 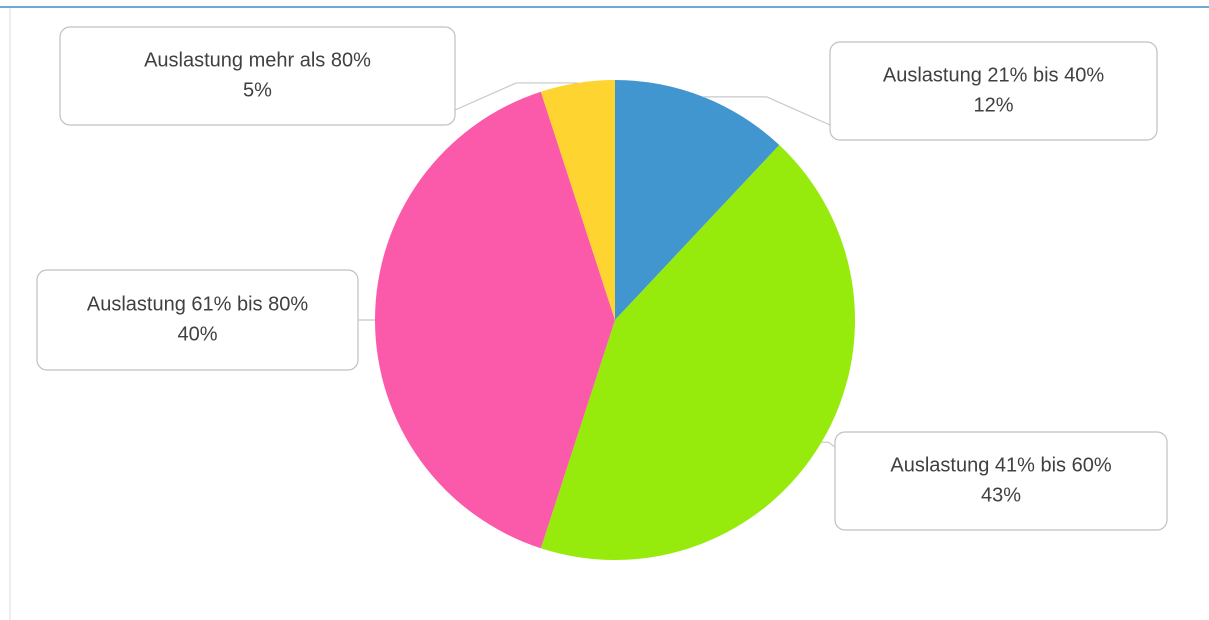 What do you see at coordinates (257, 90) in the screenshot?
I see `value-label: 5%` at bounding box center [257, 90].